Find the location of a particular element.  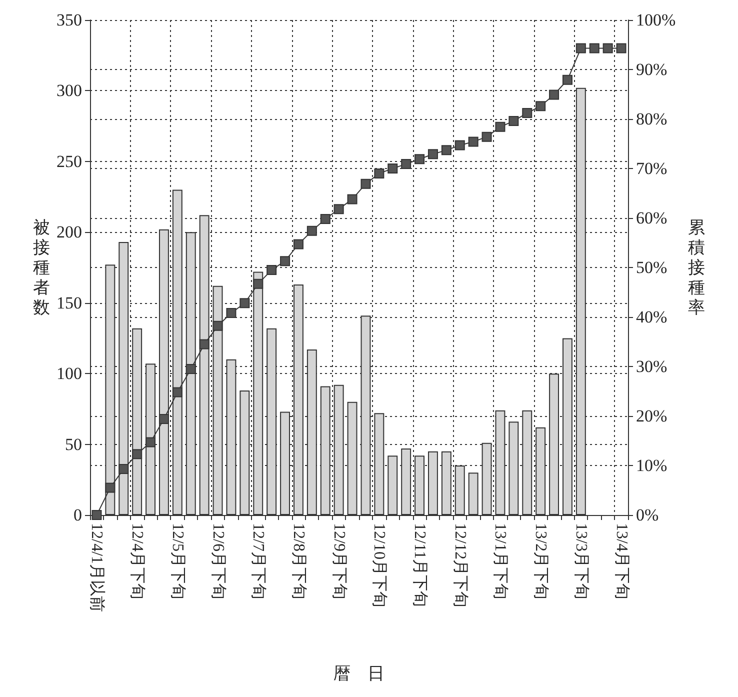

x-axis-title: 暦 日 is located at coordinates (359, 673).